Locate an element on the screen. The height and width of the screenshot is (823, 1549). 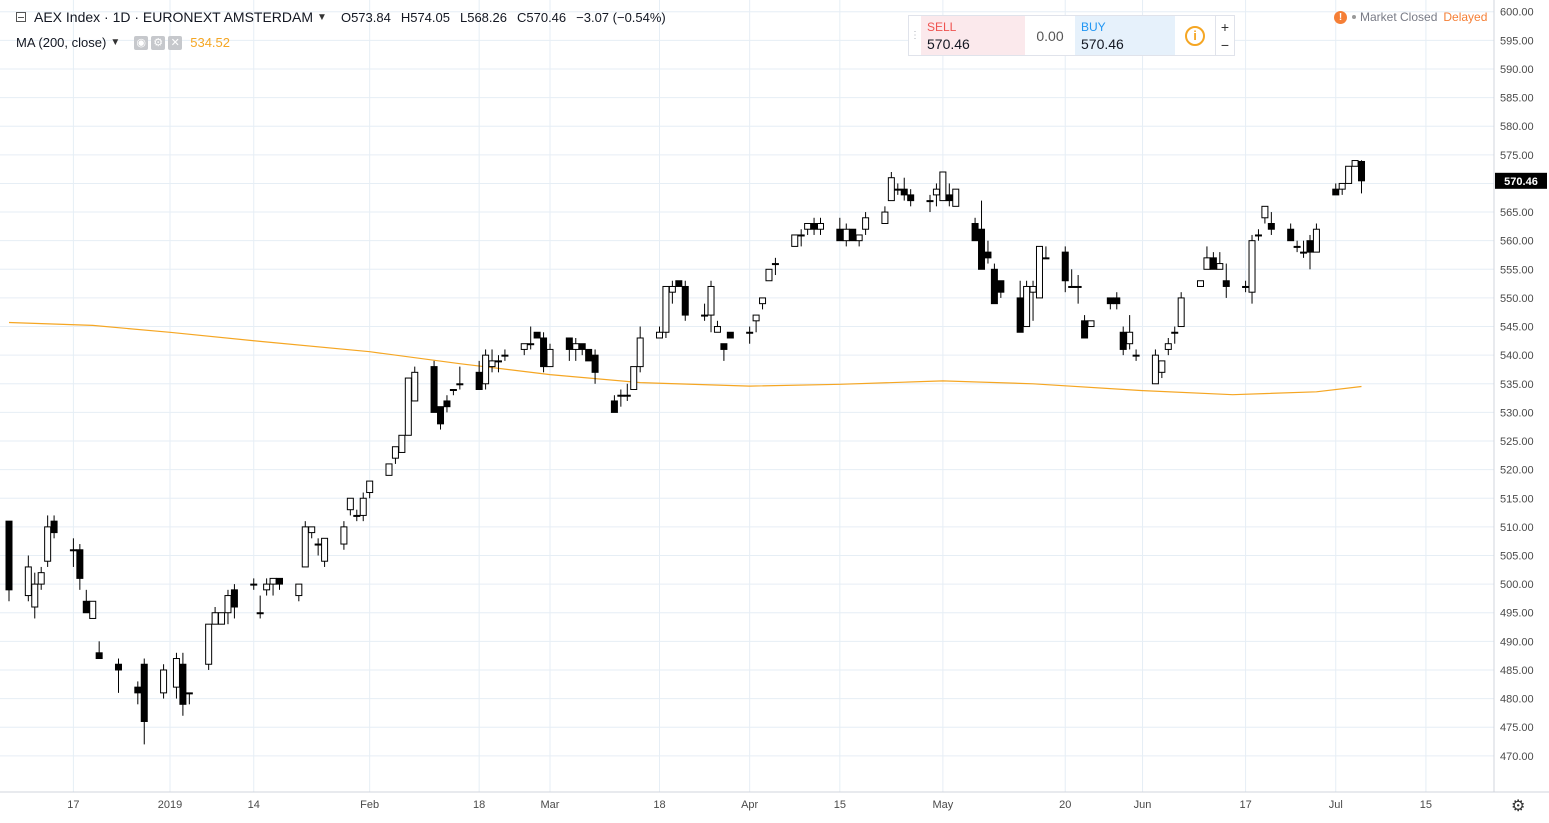
sell-button: SELL 570.46 is located at coordinates (973, 35).